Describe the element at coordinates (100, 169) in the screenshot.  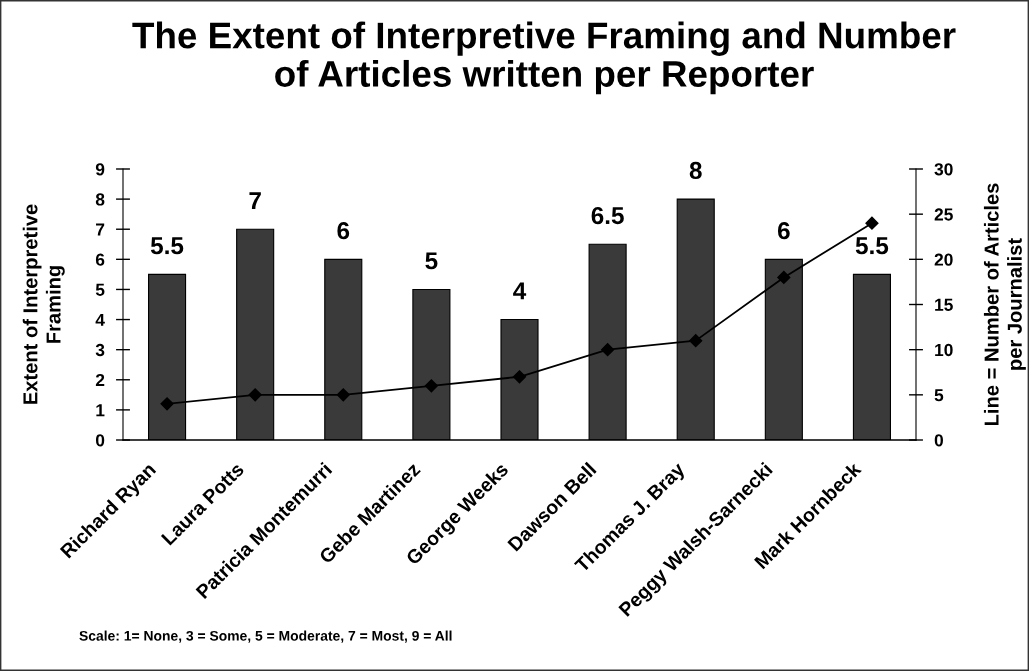
I see `y-tick-label: 9` at that location.